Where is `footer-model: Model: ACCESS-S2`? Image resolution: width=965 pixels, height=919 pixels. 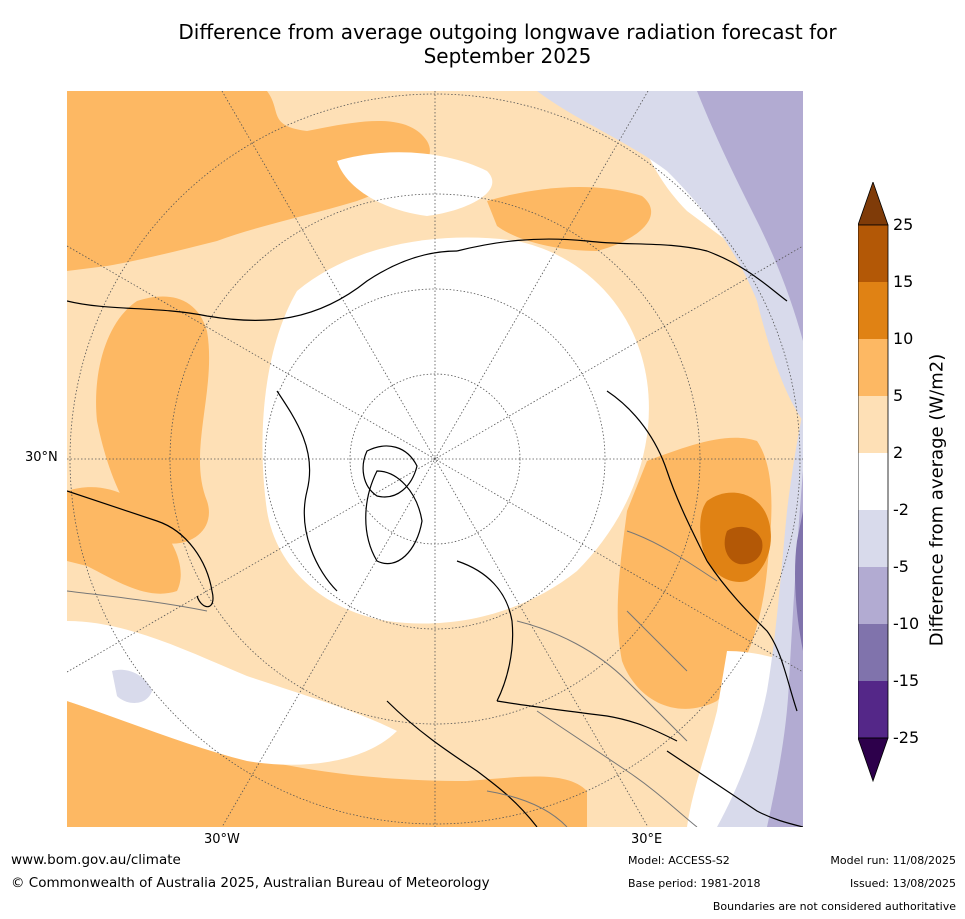 footer-model: Model: ACCESS-S2 is located at coordinates (679, 860).